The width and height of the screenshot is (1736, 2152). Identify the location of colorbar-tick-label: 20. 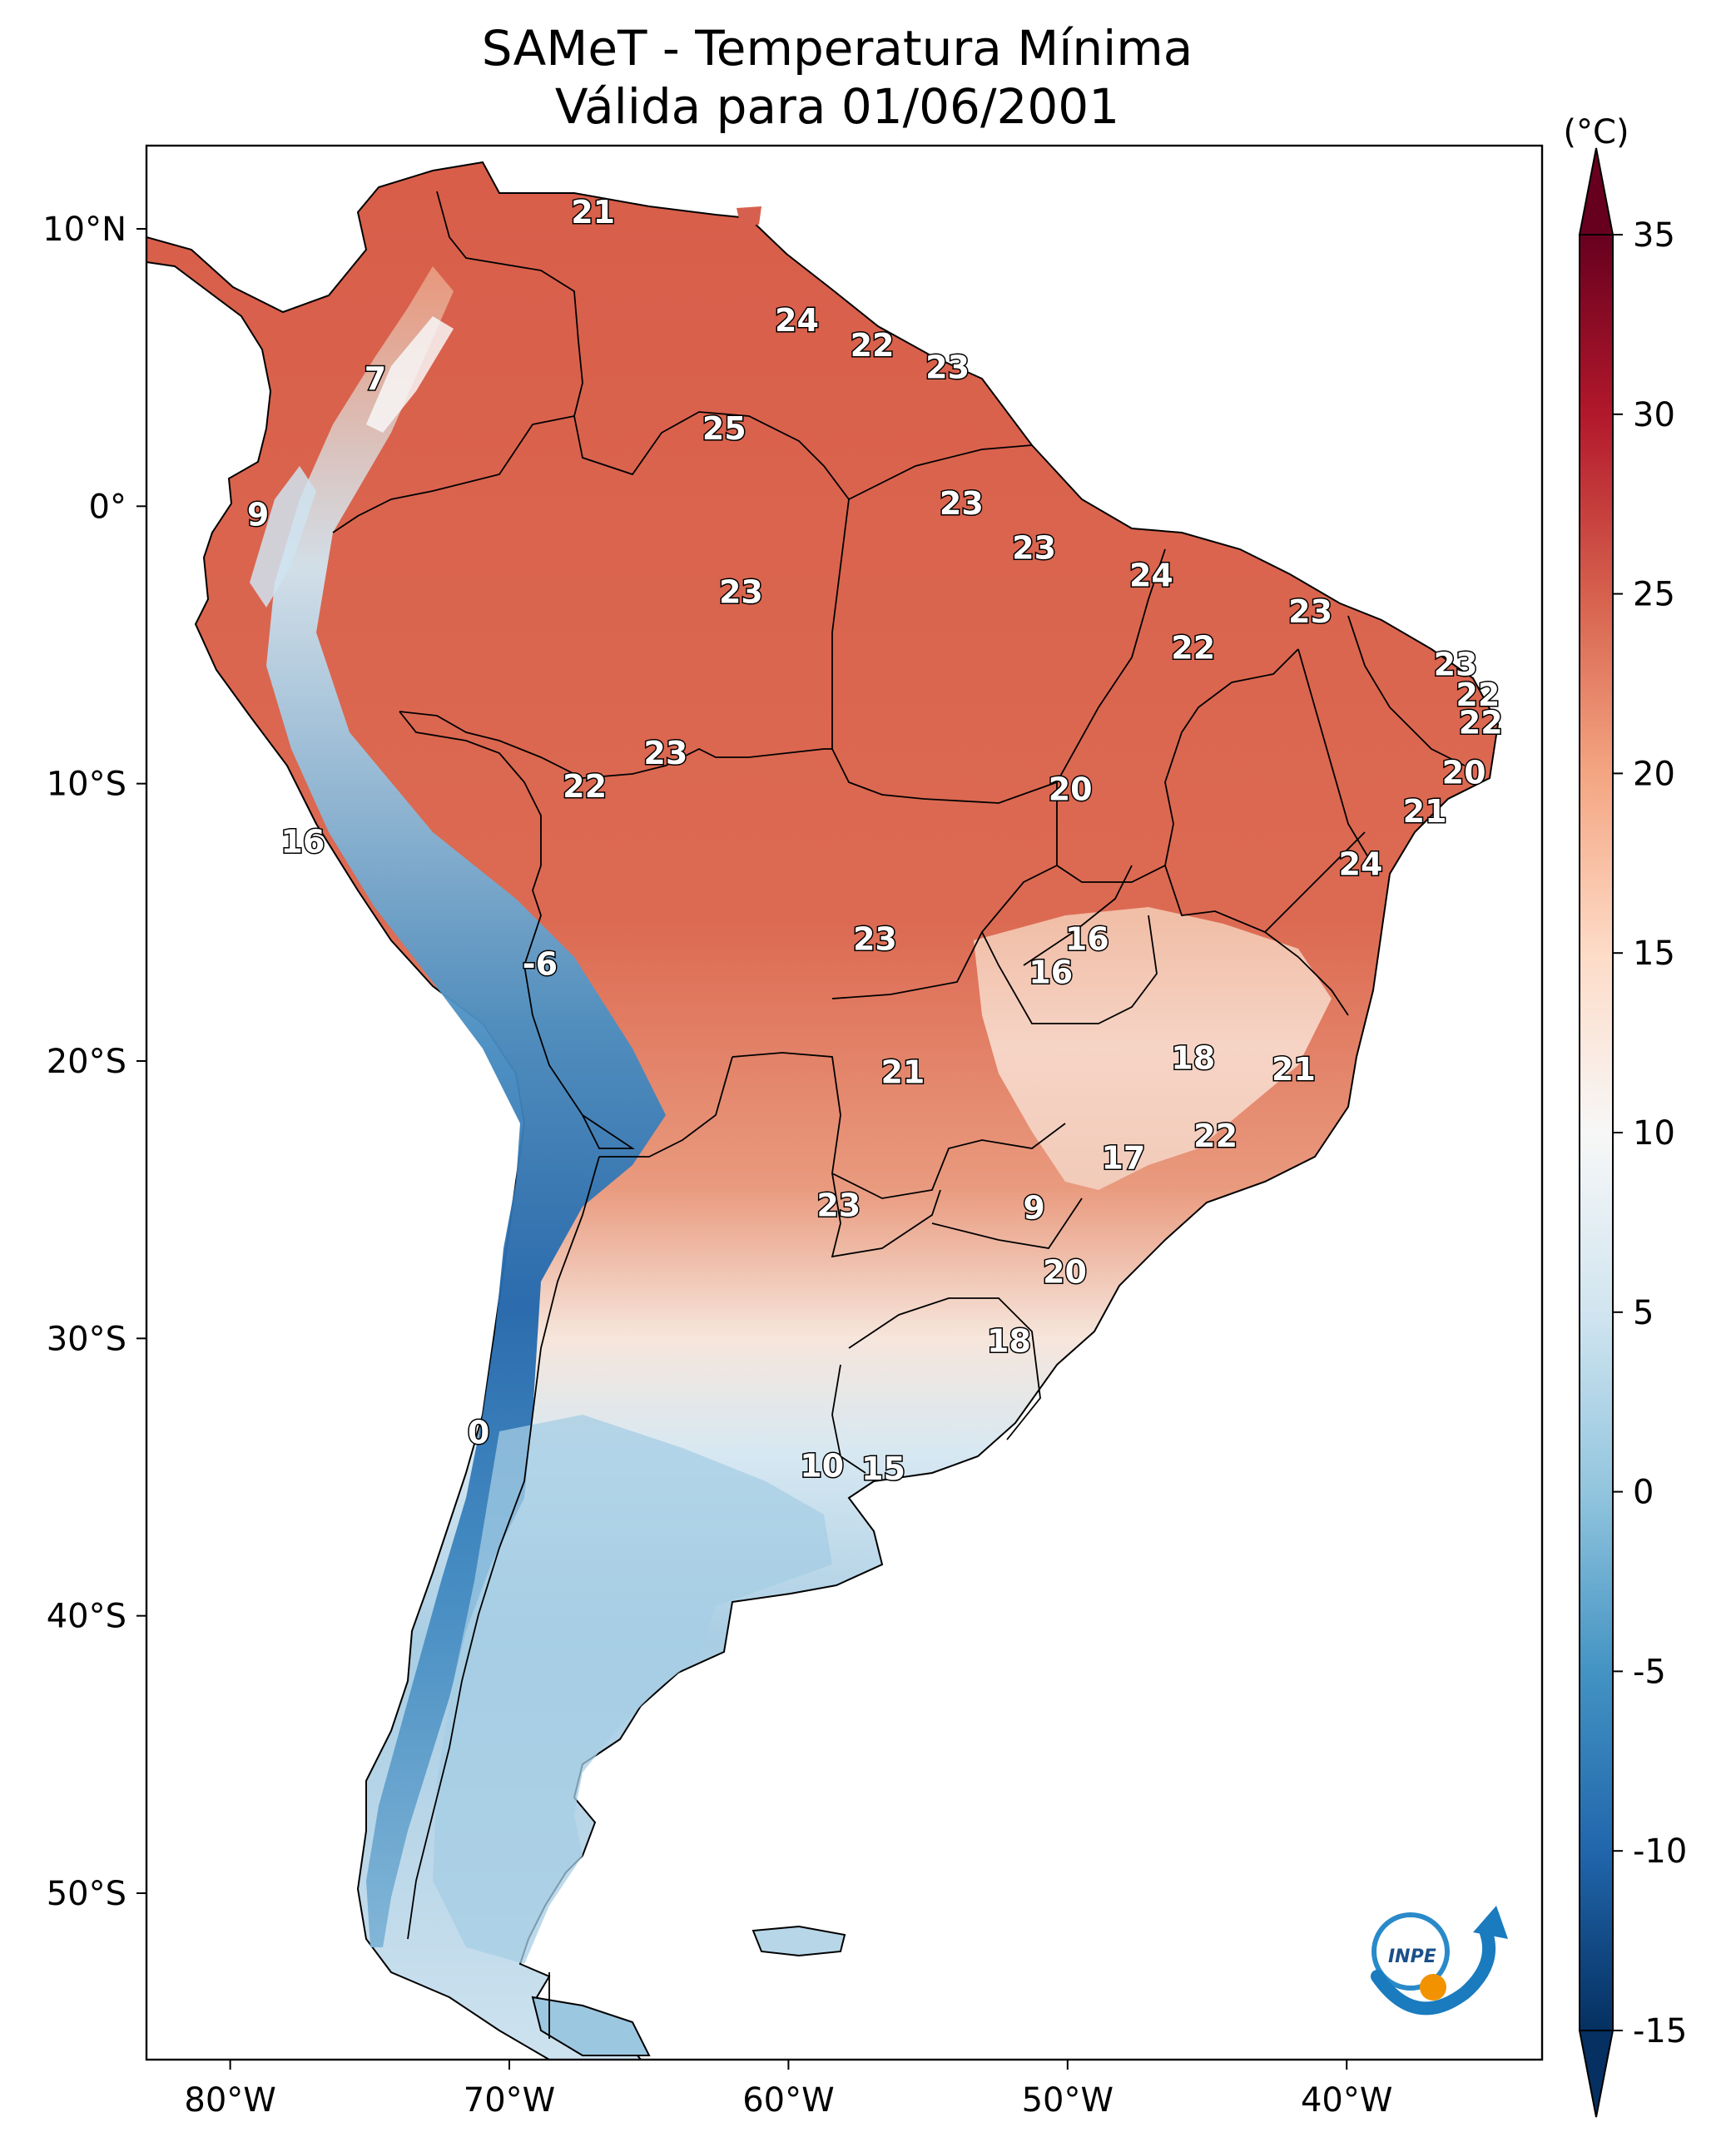
(1654, 774).